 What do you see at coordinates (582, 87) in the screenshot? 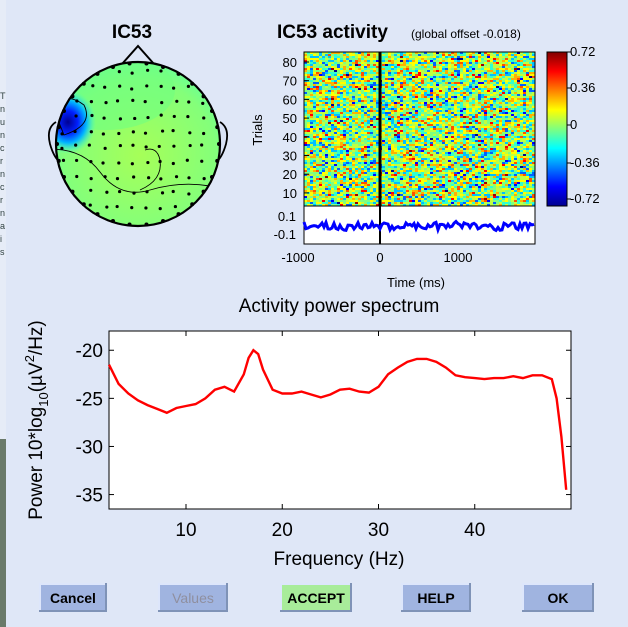
I see `colorbar-tick-label: 0.36` at bounding box center [582, 87].